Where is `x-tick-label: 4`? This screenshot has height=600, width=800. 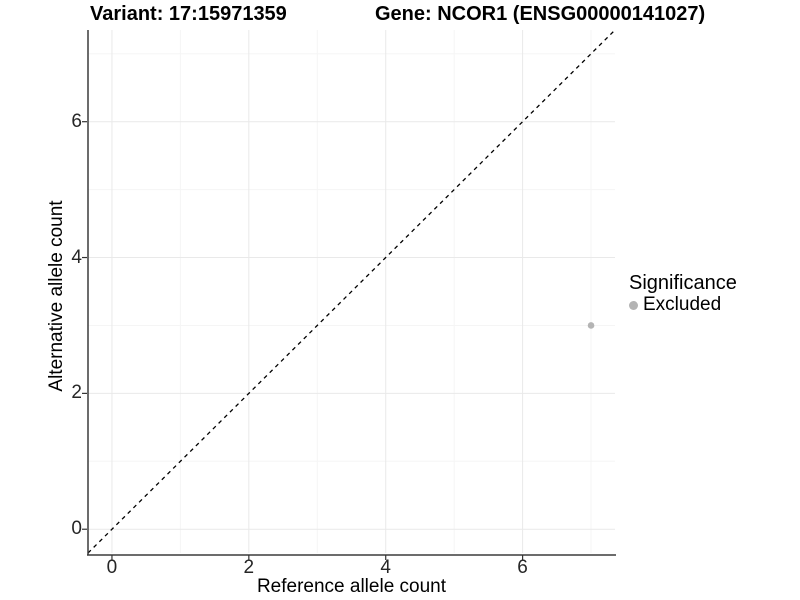 x-tick-label: 4 is located at coordinates (386, 567).